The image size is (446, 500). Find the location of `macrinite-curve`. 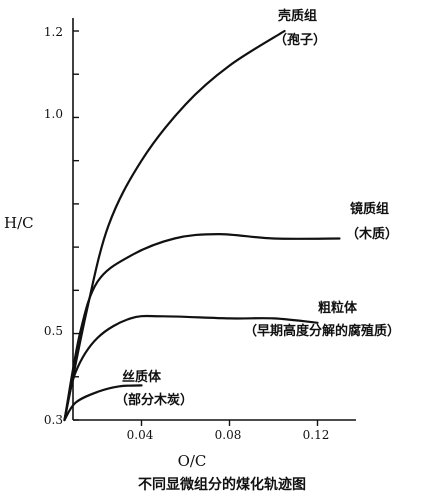

macrinite-curve is located at coordinates (191, 368).